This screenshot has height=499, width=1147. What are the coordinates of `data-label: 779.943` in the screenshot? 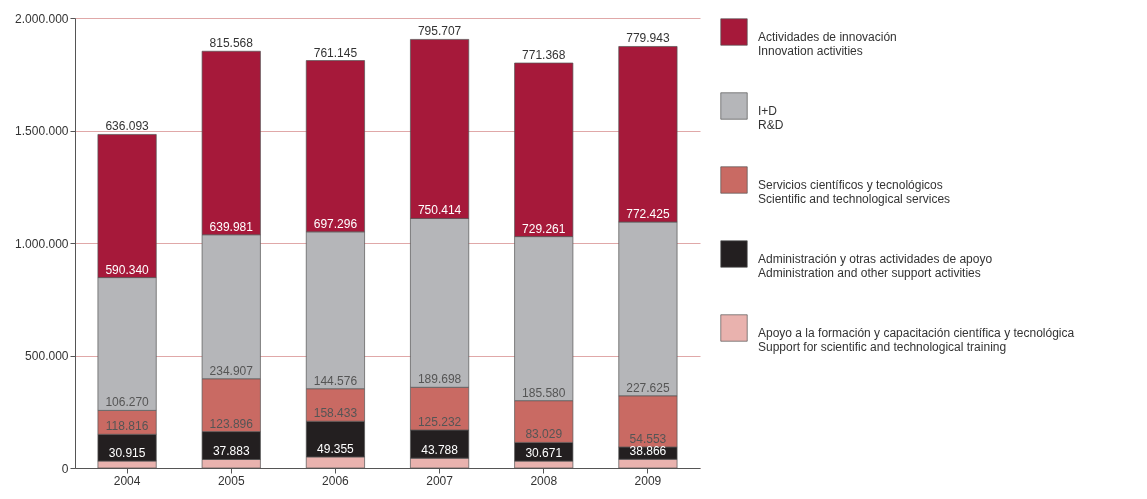 It's located at (648, 38).